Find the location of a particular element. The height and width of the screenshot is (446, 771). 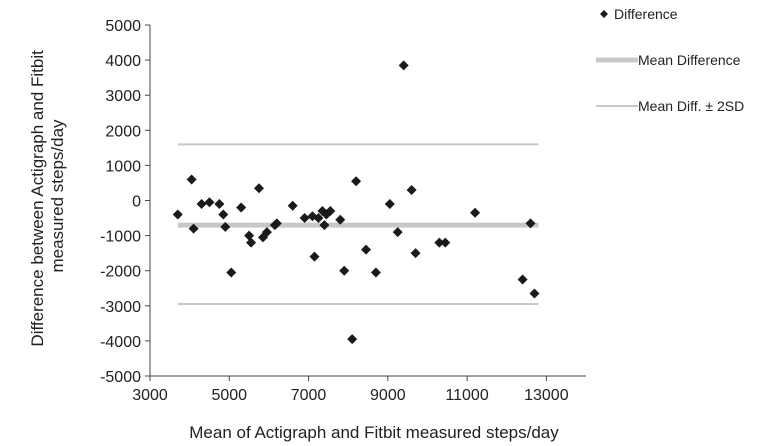

x-tick-label: 3000 is located at coordinates (150, 395).